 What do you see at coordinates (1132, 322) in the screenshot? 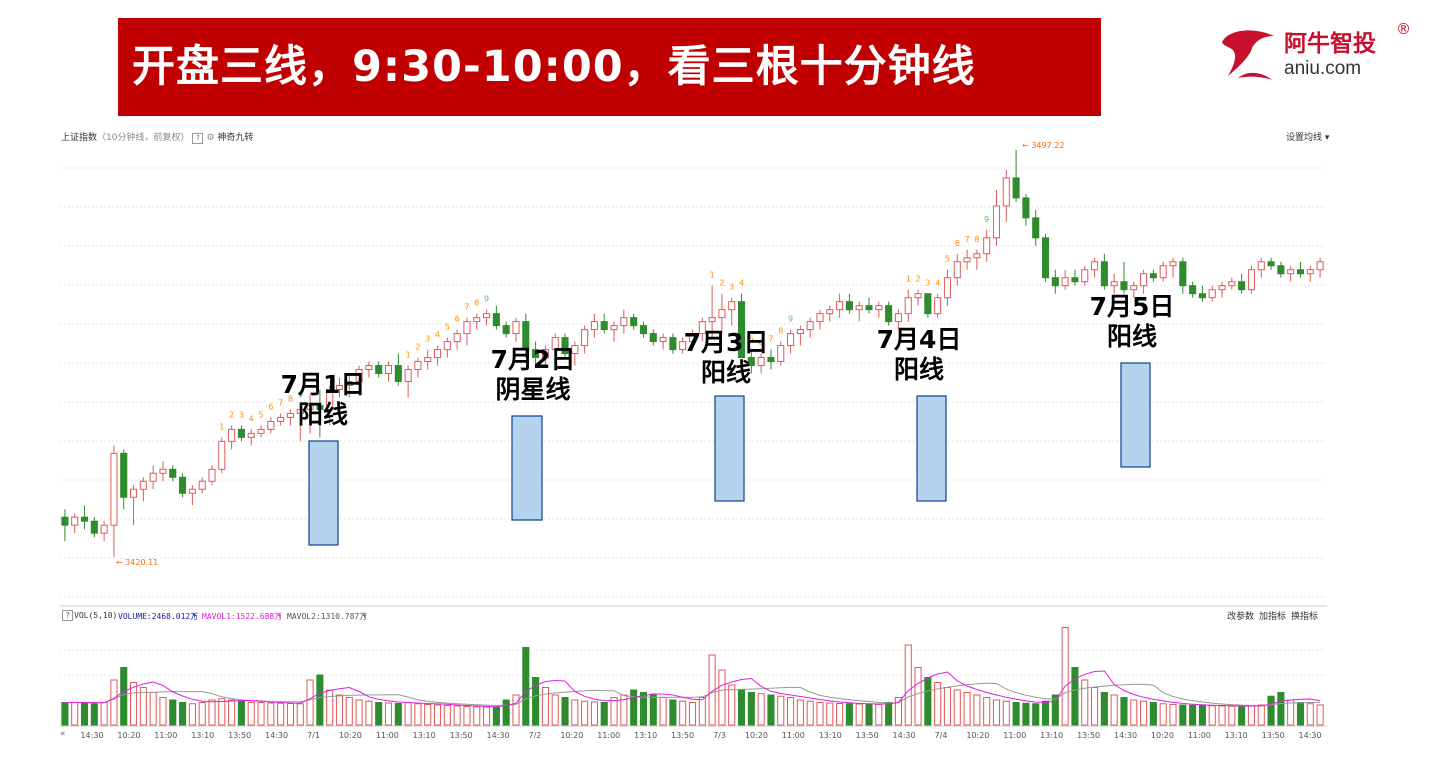
I see `annotation-jul5: 7月5日 阳线` at bounding box center [1132, 322].